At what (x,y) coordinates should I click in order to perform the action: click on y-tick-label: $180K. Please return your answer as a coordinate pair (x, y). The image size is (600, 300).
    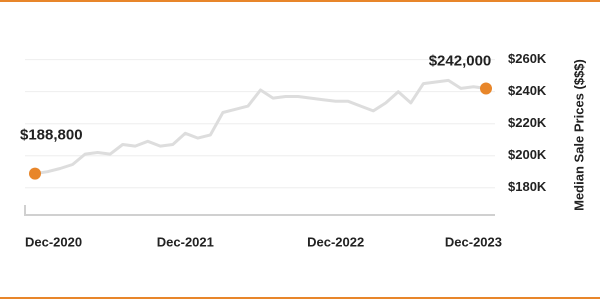
    Looking at the image, I should click on (527, 186).